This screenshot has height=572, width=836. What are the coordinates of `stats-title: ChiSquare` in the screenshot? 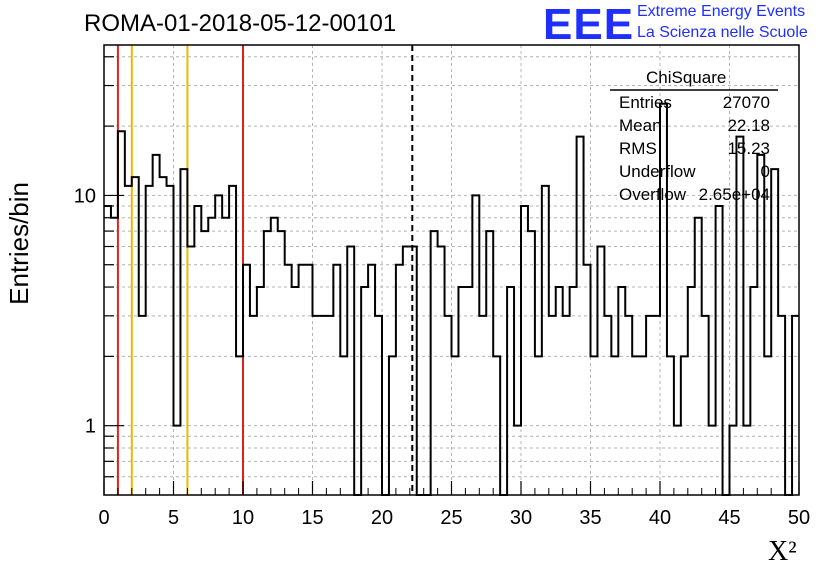 It's located at (686, 77).